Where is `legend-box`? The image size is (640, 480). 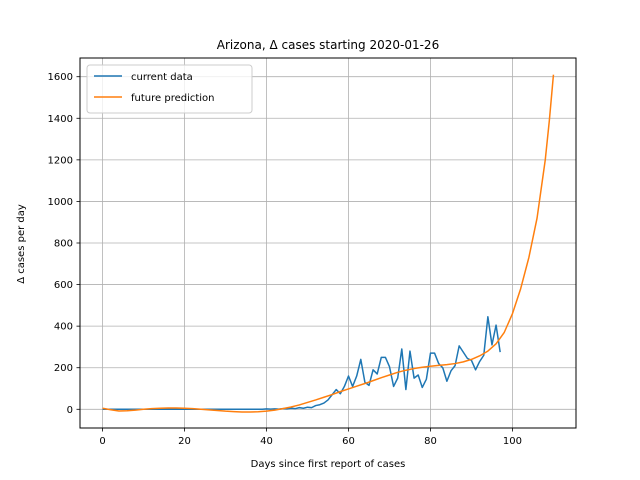
legend-box is located at coordinates (169, 89).